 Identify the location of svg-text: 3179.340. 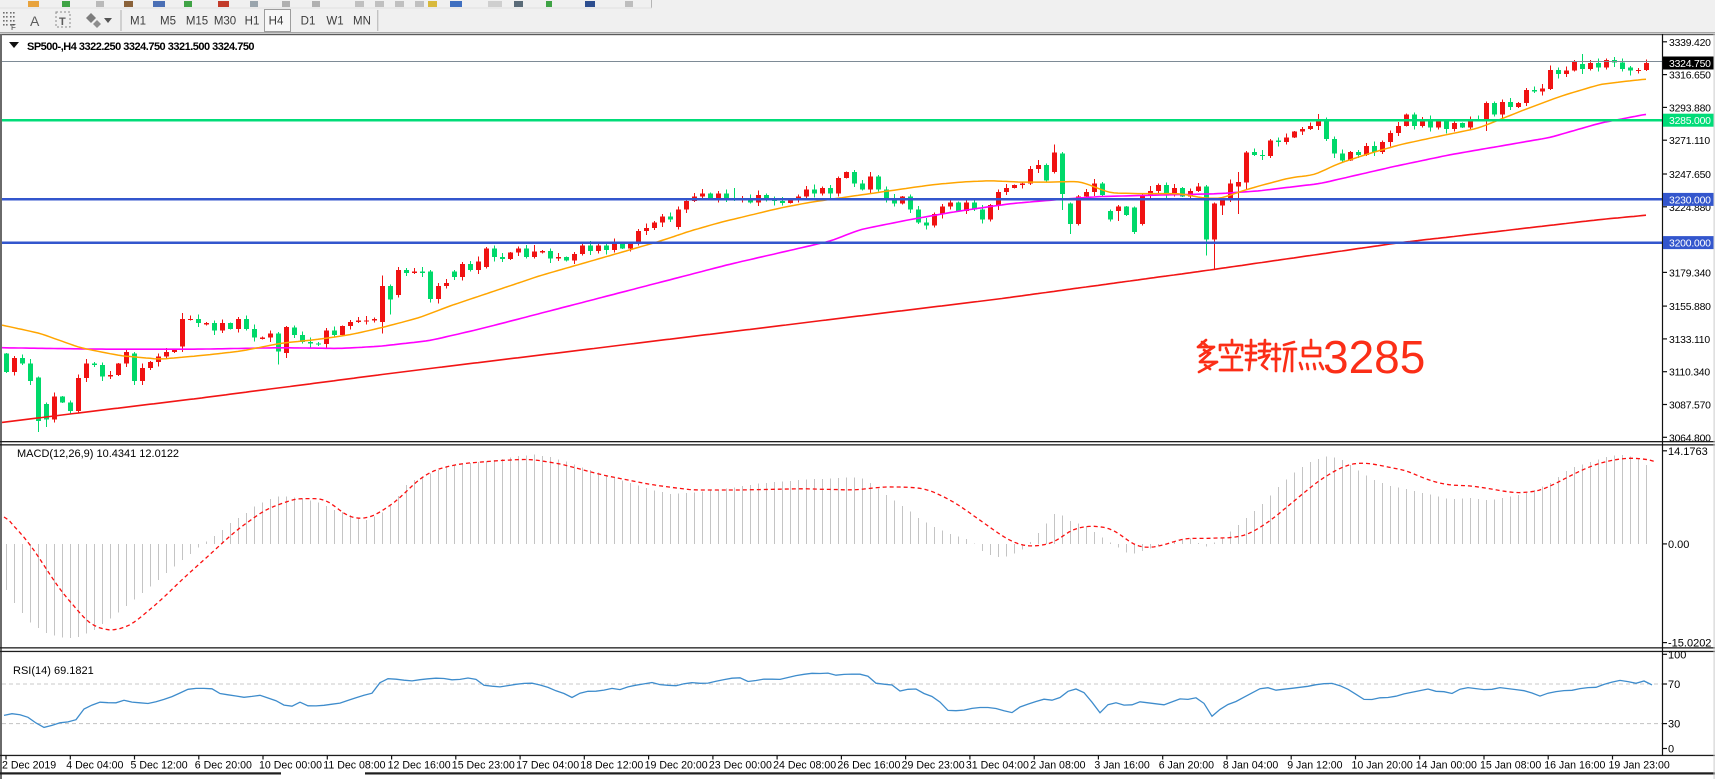
(1690, 273).